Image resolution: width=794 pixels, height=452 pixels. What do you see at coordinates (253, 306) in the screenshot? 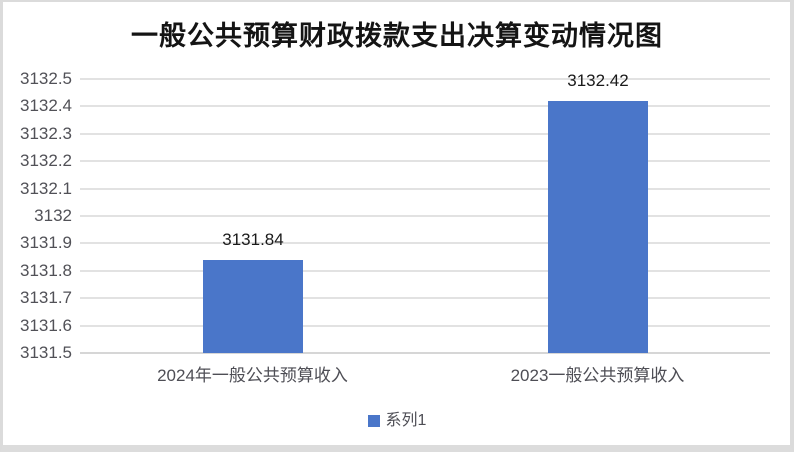
I see `bar-2024年一般公共预算收入` at bounding box center [253, 306].